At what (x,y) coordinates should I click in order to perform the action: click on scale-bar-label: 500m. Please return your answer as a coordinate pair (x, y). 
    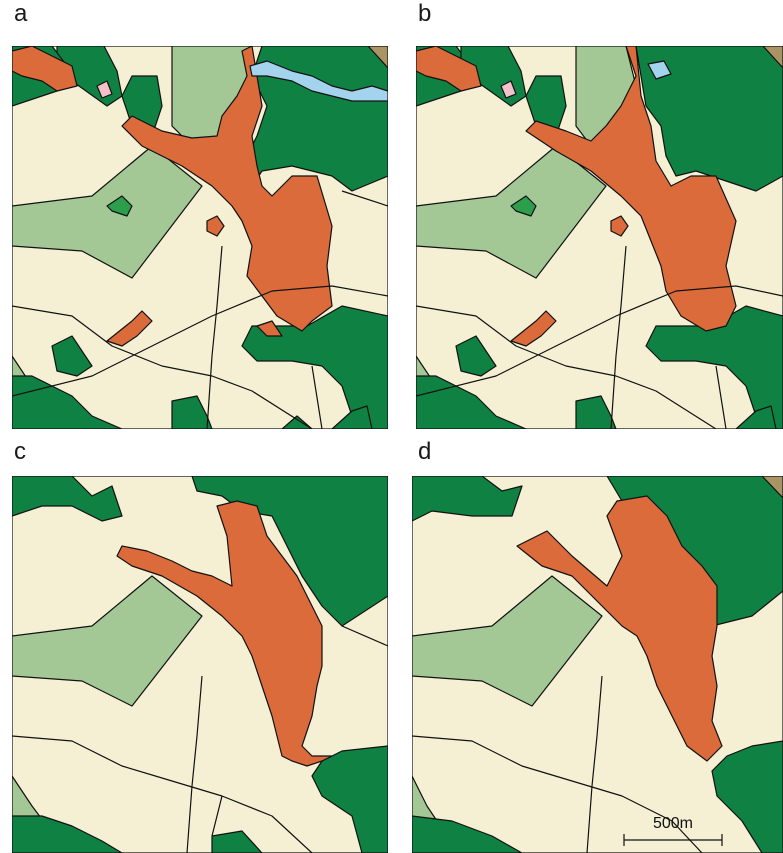
    Looking at the image, I should click on (673, 823).